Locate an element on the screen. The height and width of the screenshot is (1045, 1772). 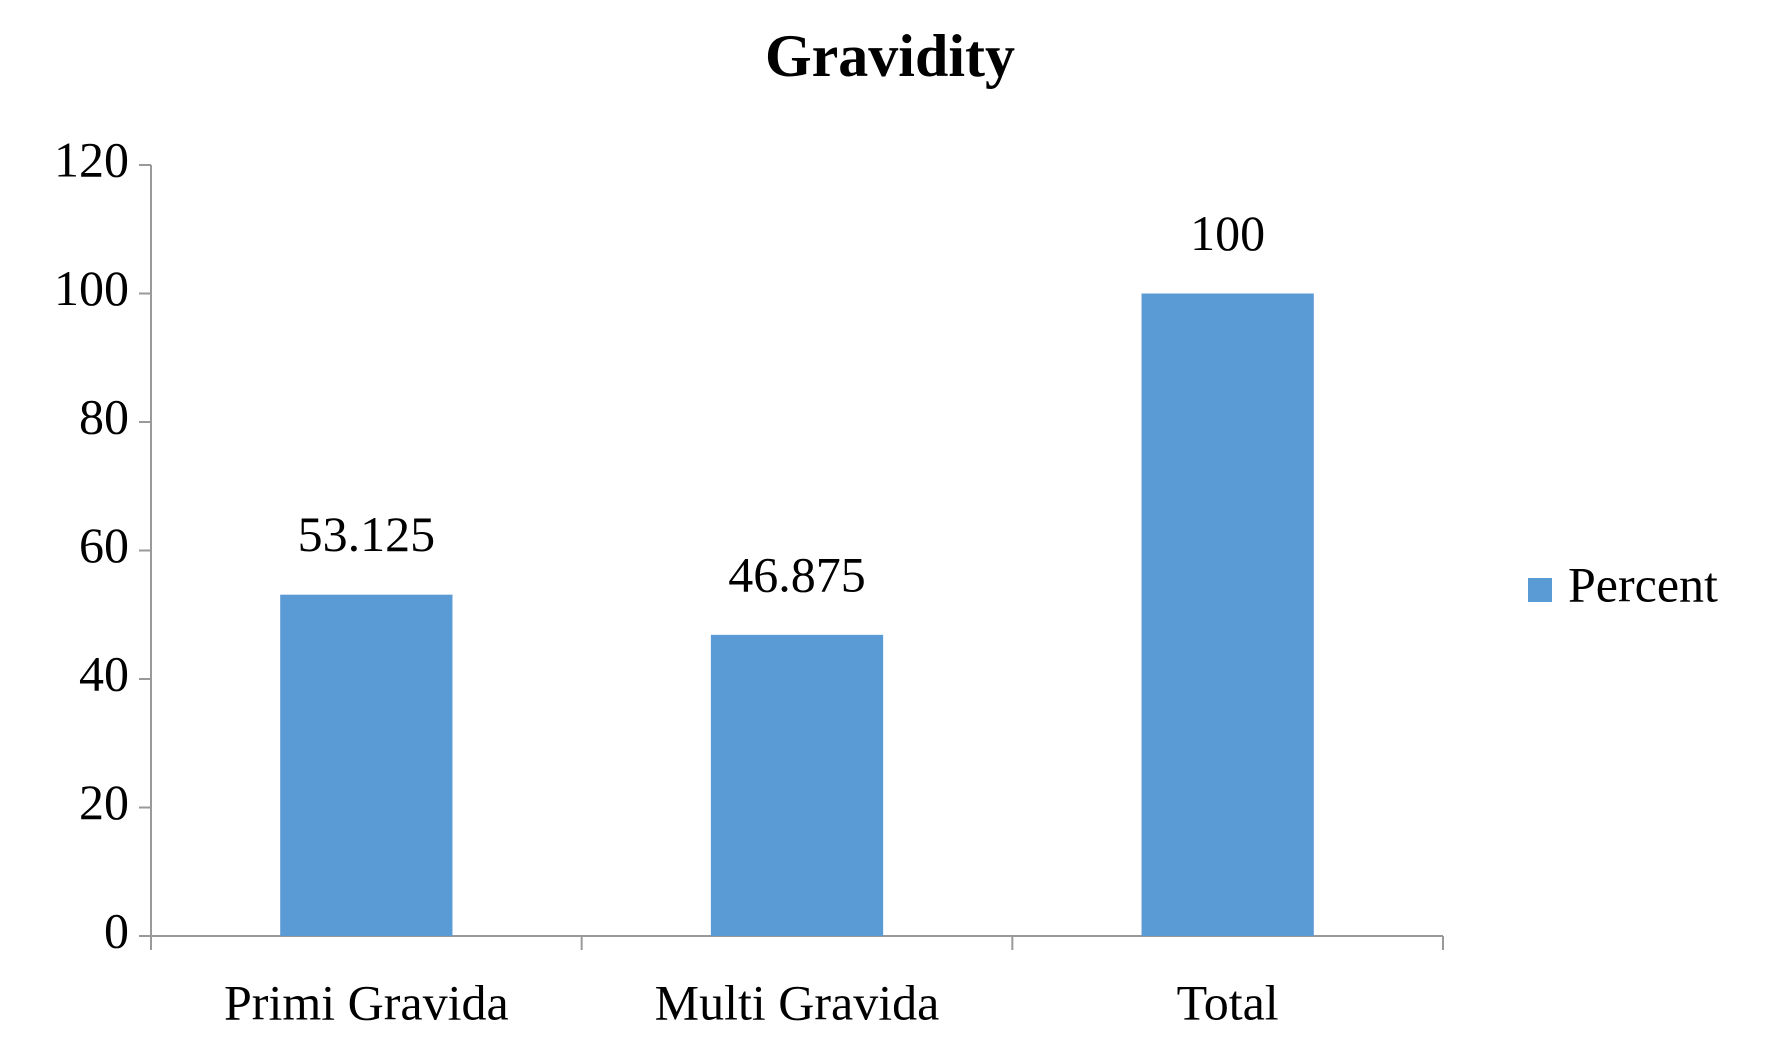
data-label: 53.125 is located at coordinates (367, 534).